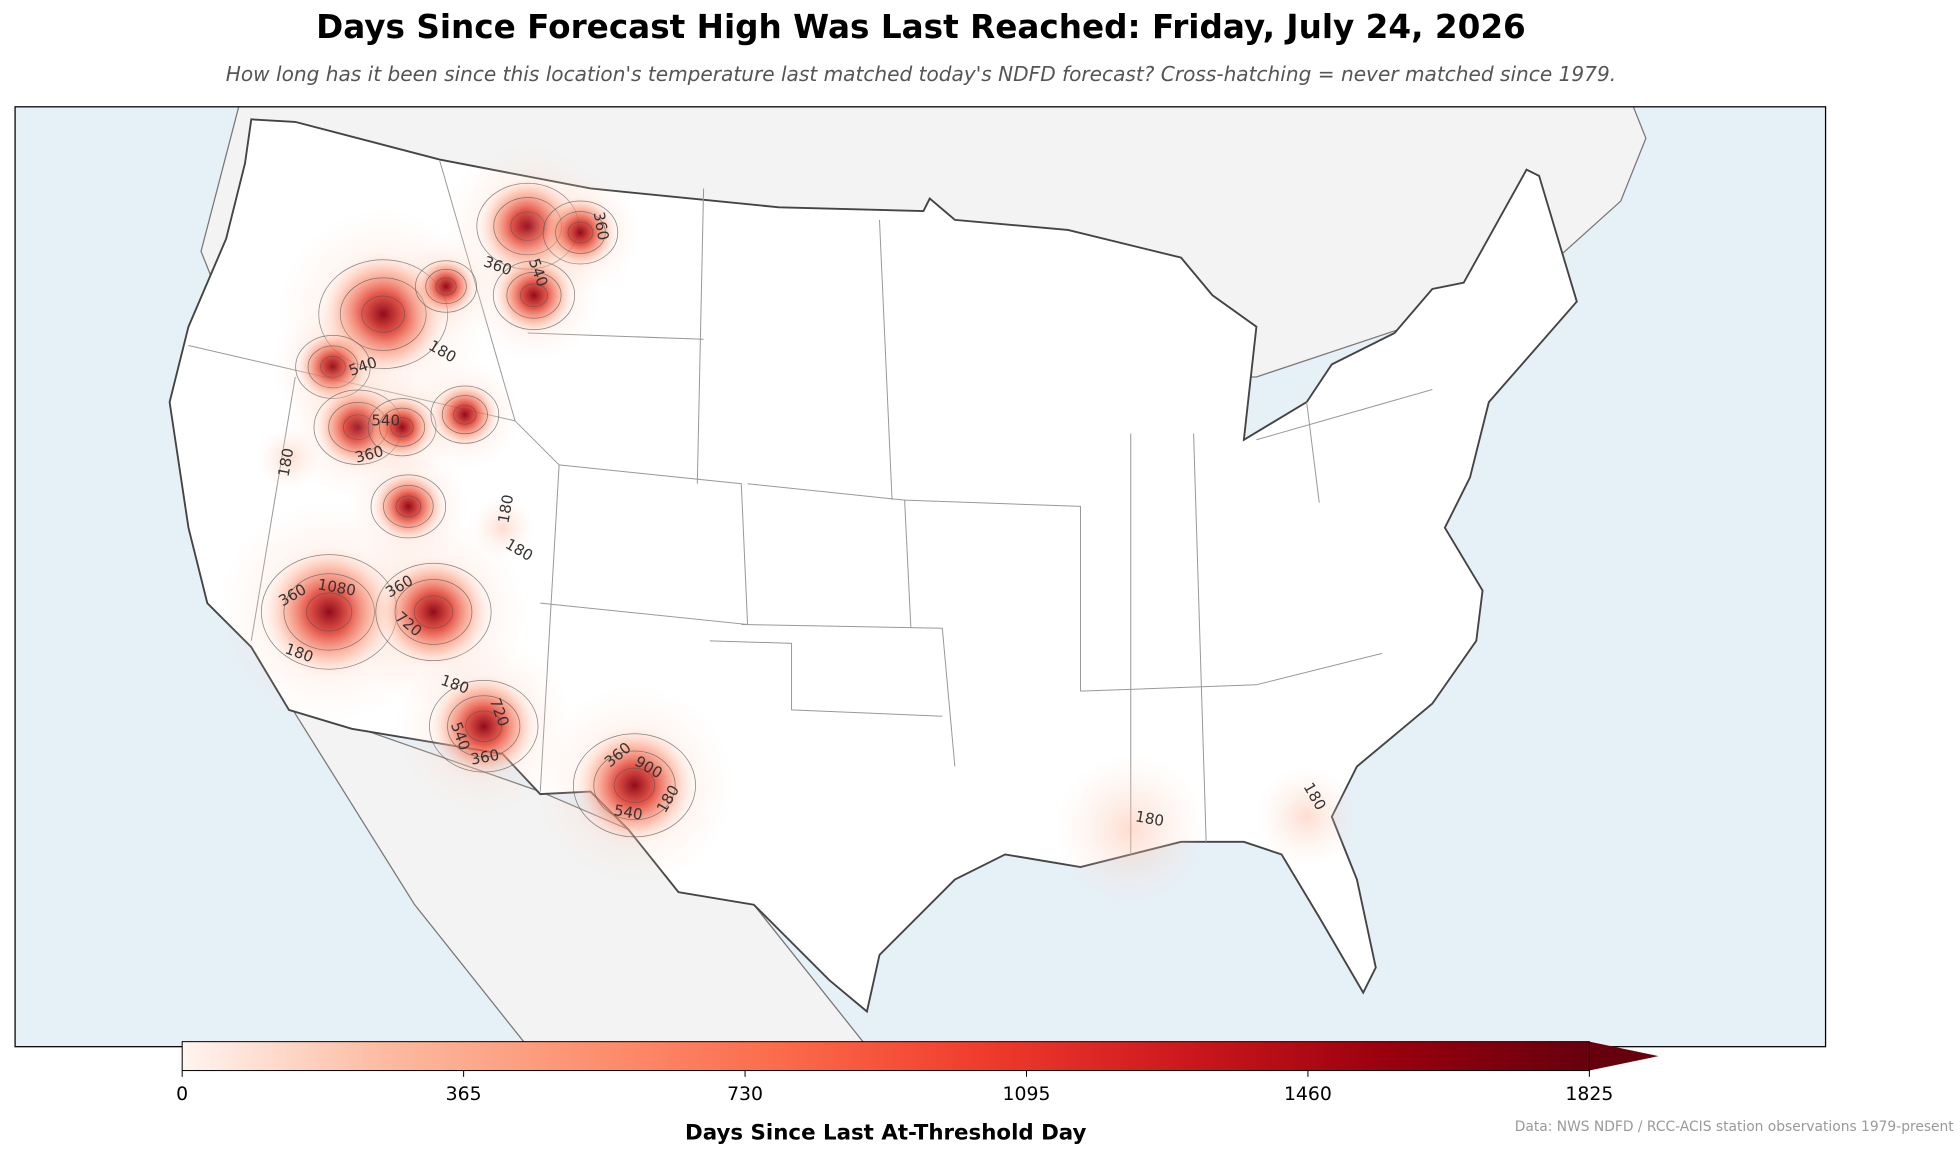  I want to click on colorbar-tick-label: 0, so click(182, 1094).